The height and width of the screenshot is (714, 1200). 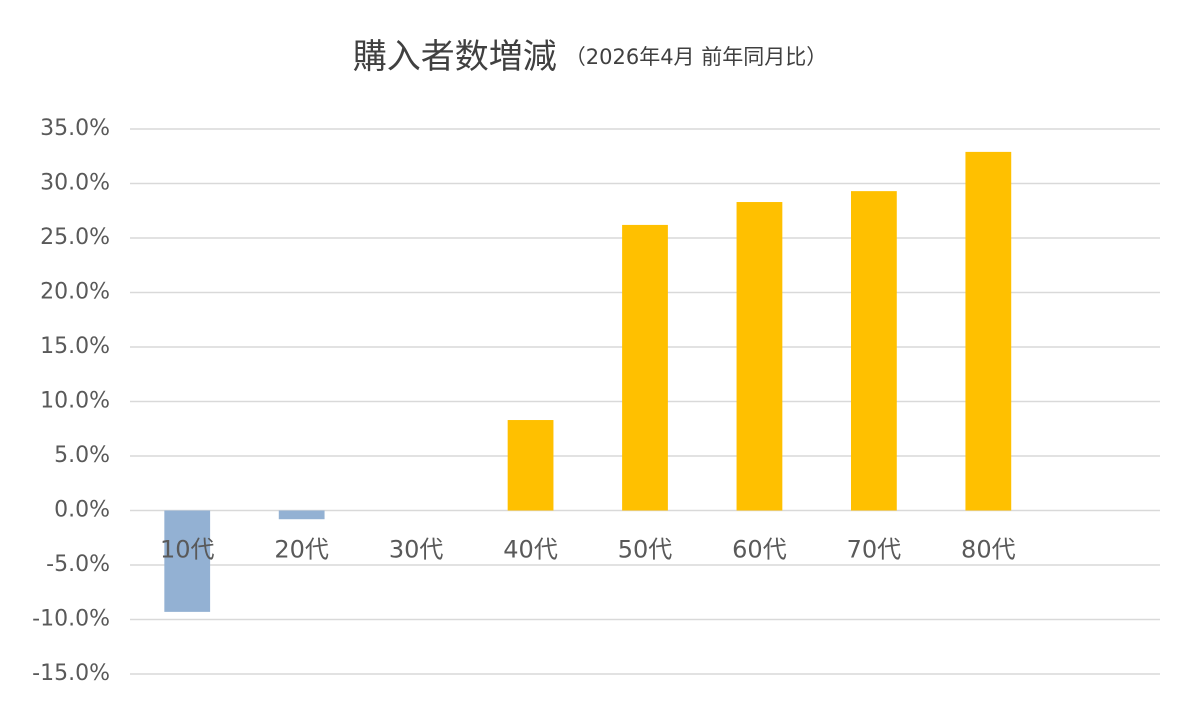 What do you see at coordinates (530, 550) in the screenshot?
I see `x-tick-label: 40代` at bounding box center [530, 550].